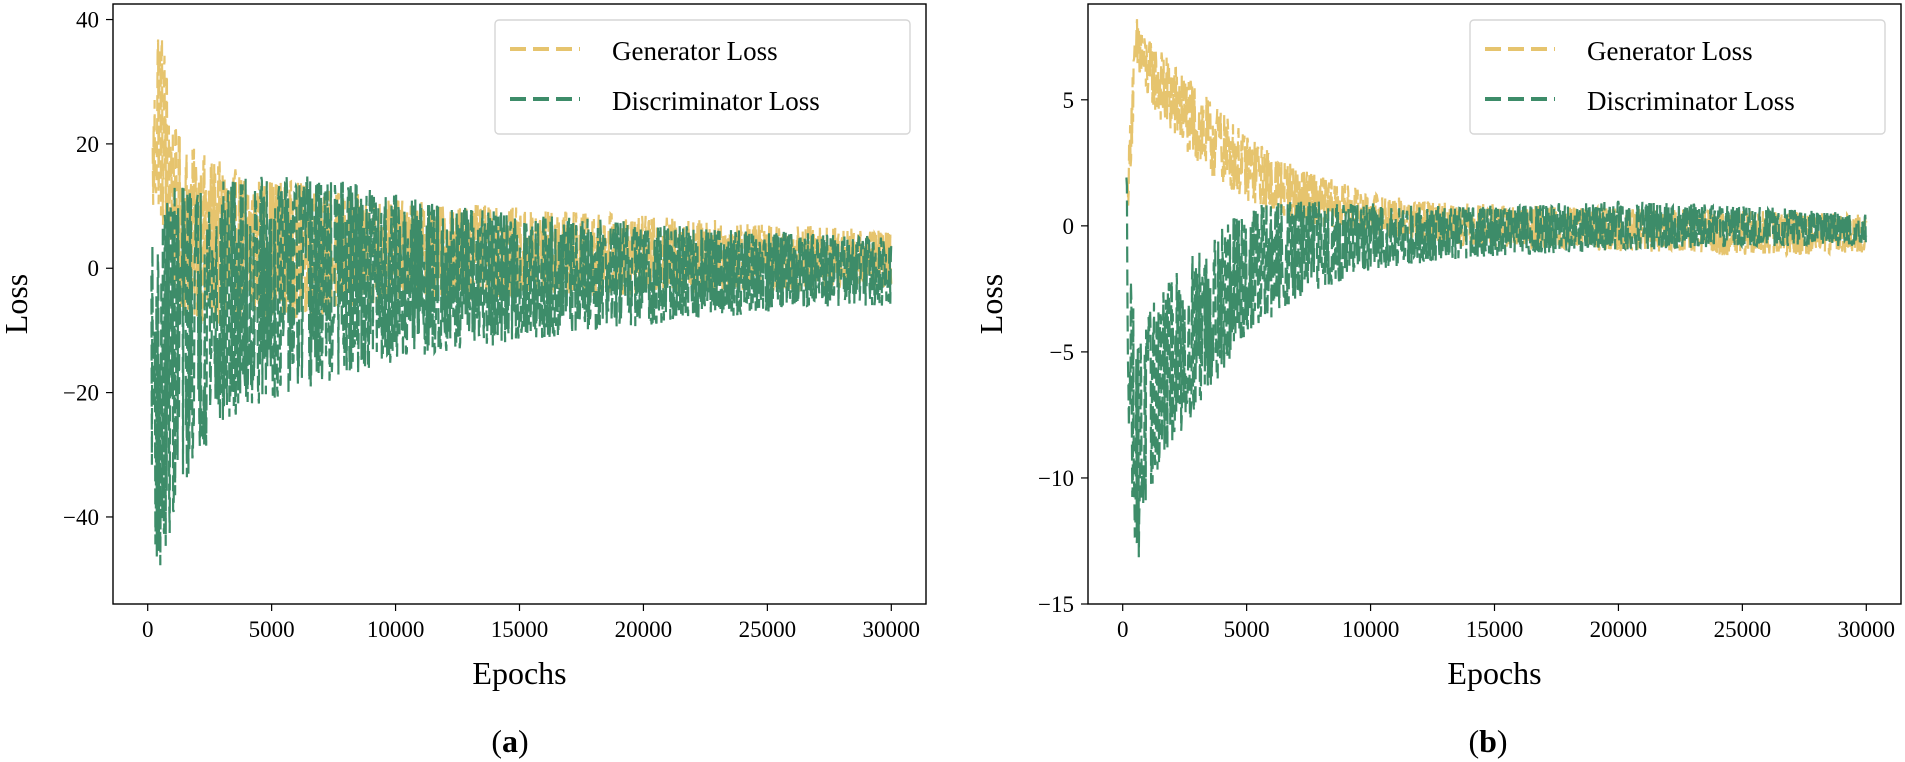  Describe the element at coordinates (716, 101) in the screenshot. I see `chart-a-legend-discriminator-label: Discriminator Loss` at that location.